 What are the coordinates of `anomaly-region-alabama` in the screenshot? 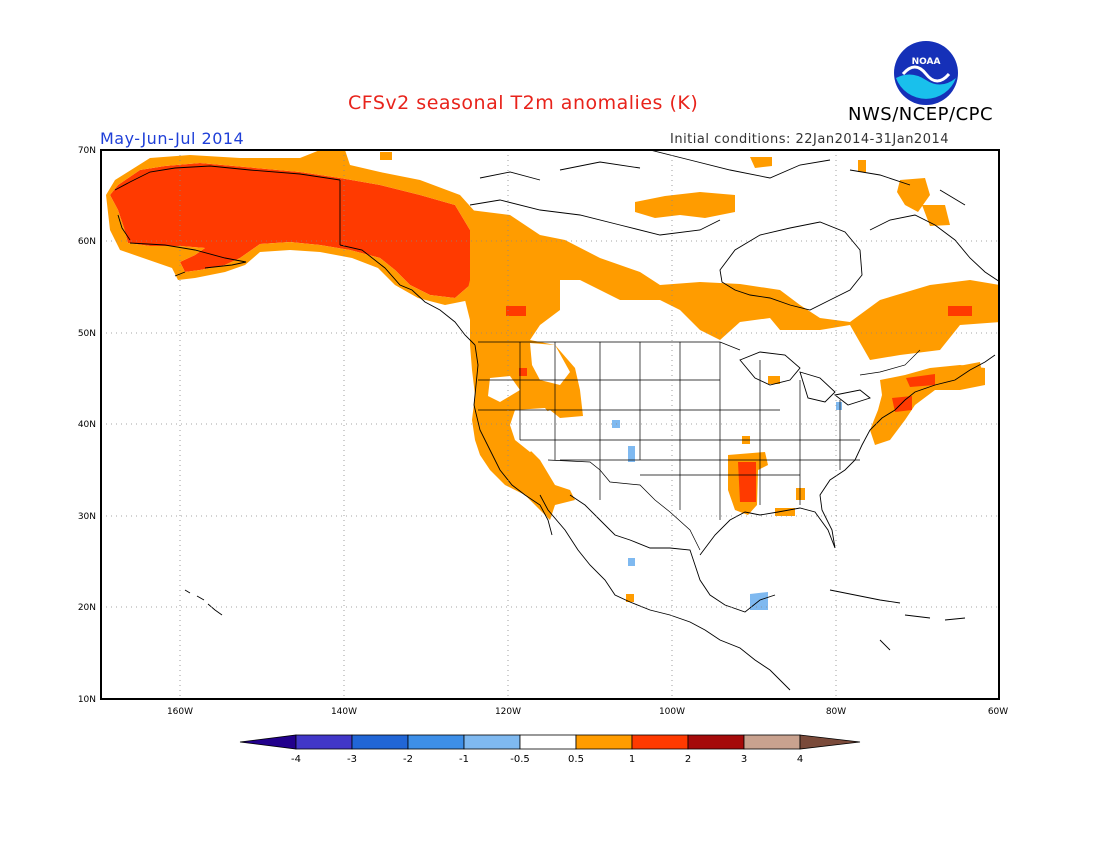 It's located at (800, 494).